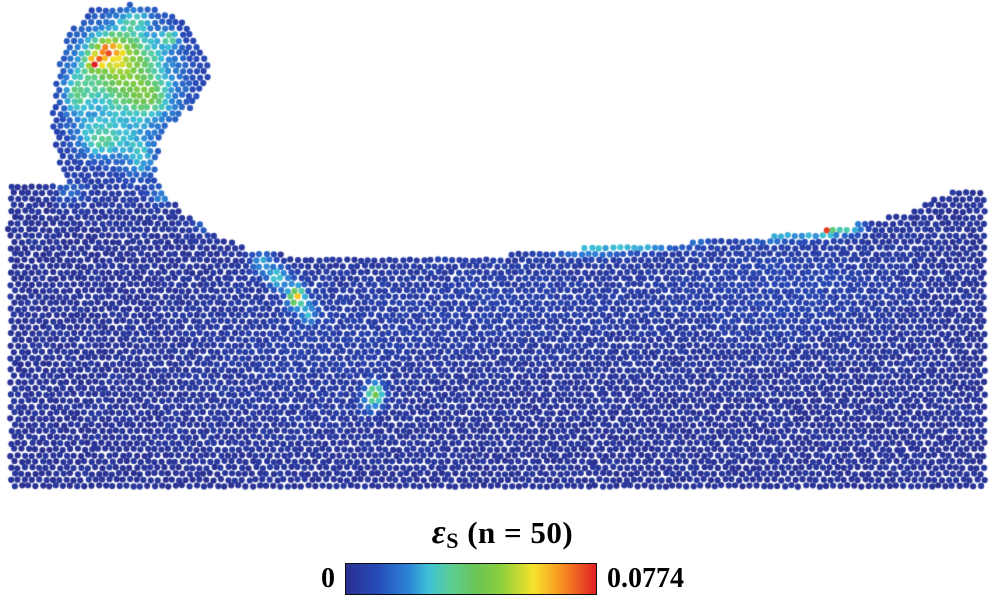 Image resolution: width=1005 pixels, height=615 pixels. I want to click on colorbar-min-label: 0, so click(328, 578).